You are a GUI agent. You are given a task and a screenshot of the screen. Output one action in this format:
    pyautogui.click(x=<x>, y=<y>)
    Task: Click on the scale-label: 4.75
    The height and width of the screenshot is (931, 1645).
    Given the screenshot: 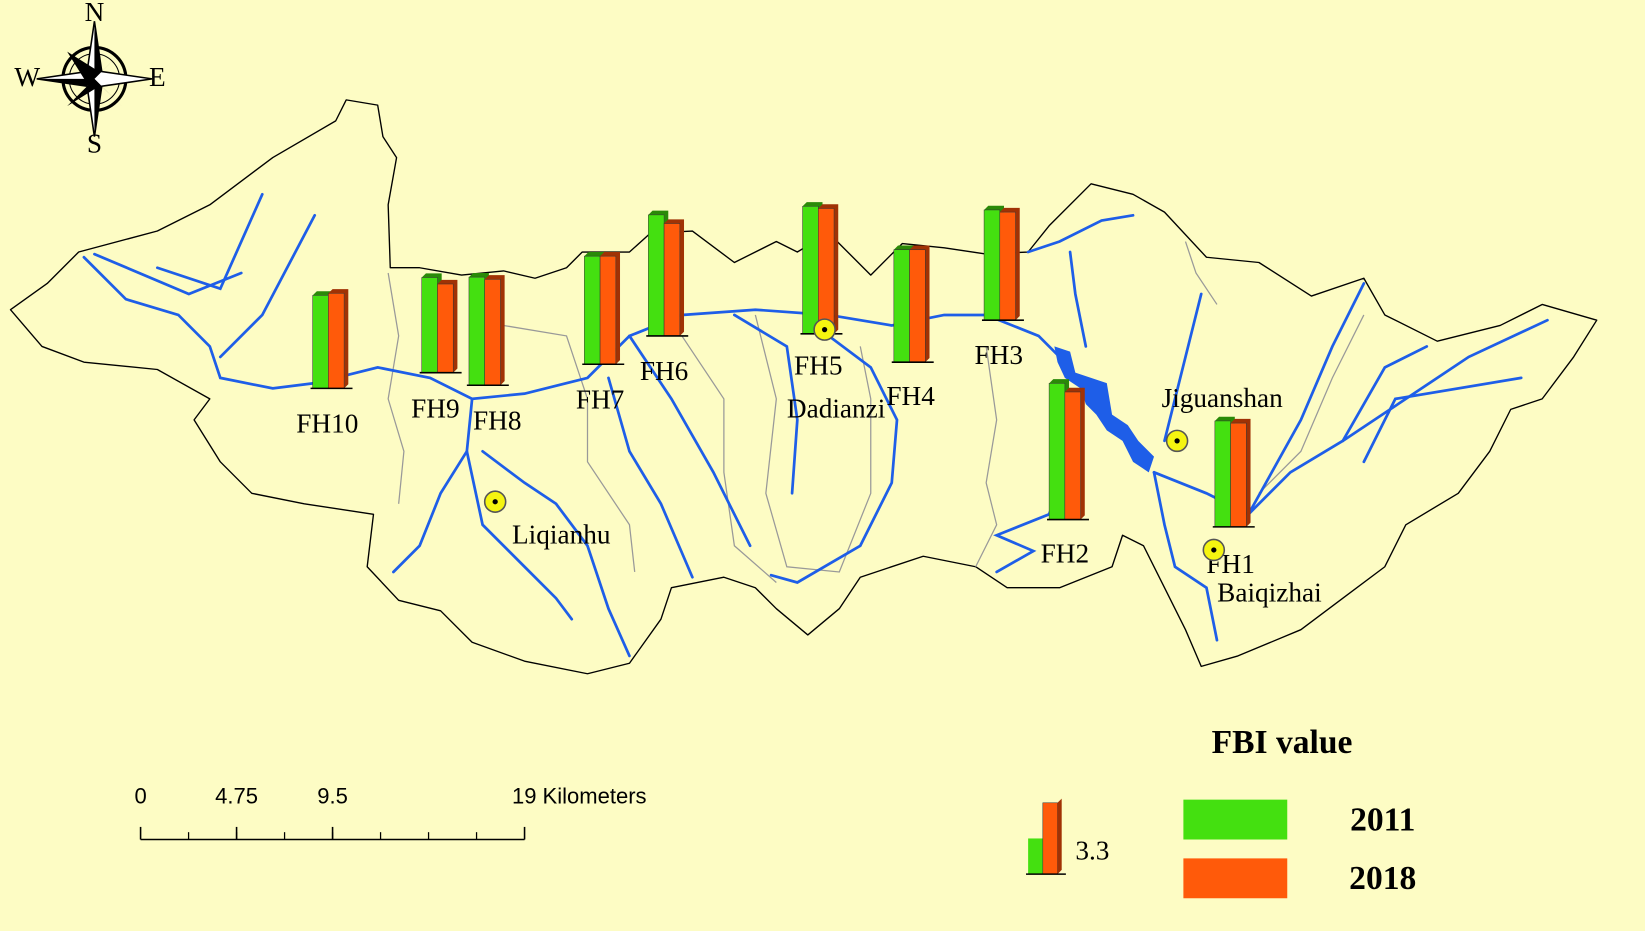 What is the action you would take?
    pyautogui.click(x=236, y=795)
    